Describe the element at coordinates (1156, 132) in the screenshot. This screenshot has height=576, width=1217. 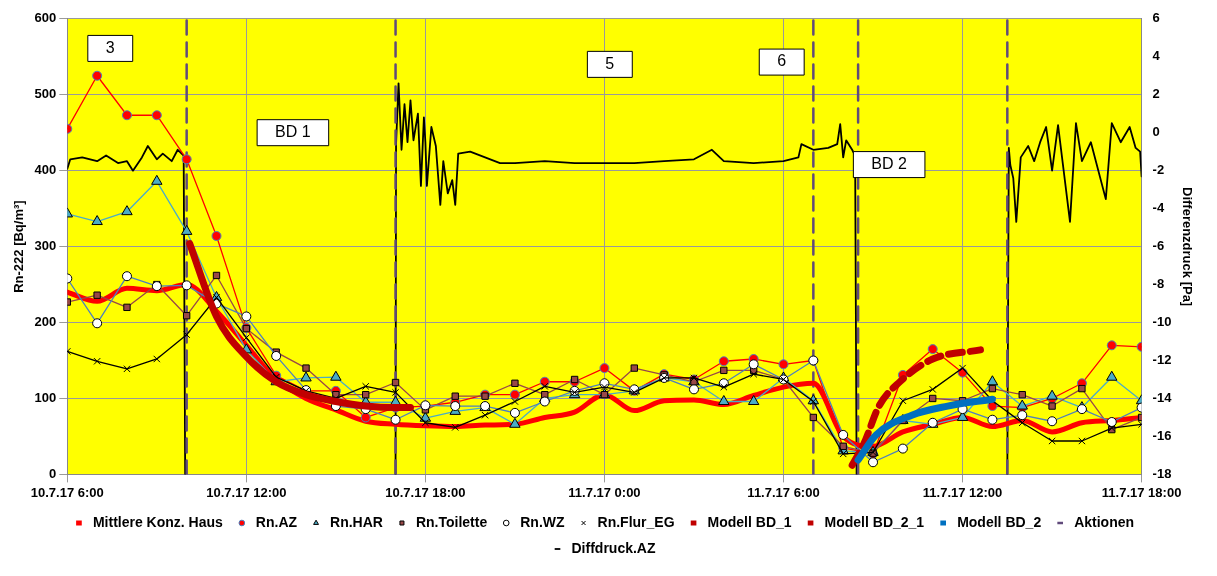
I see `y2-tick-label: 0` at that location.